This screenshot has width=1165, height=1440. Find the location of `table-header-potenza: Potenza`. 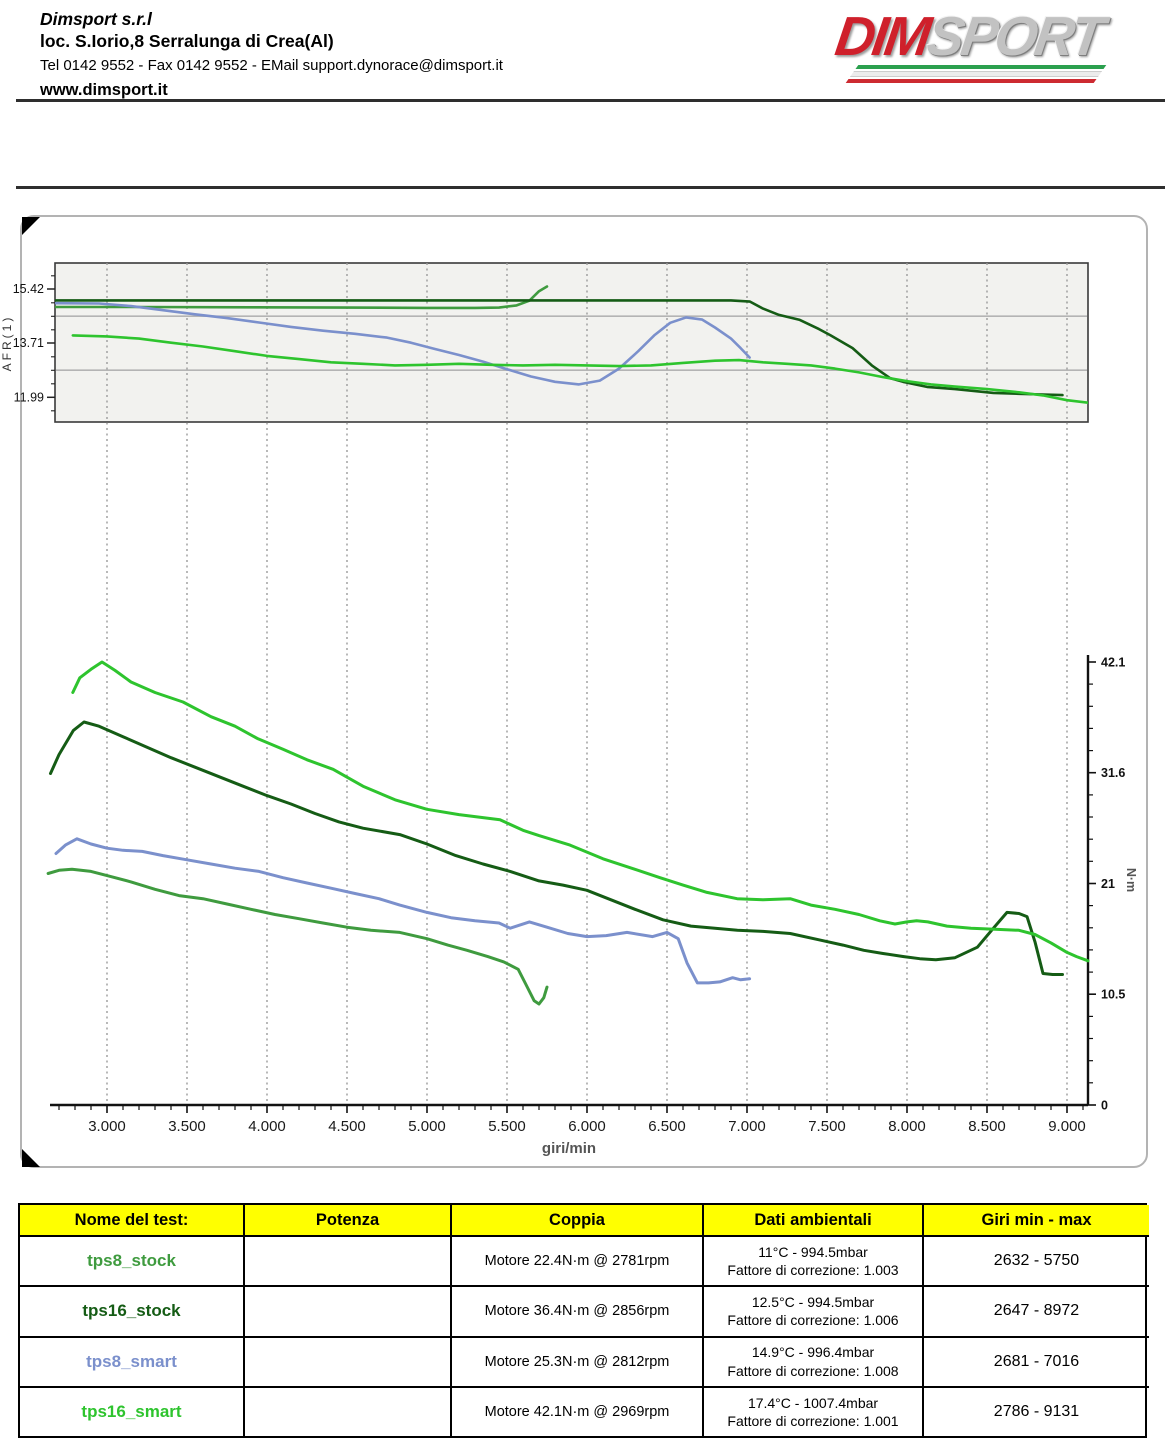

table-header-potenza: Potenza is located at coordinates (346, 1220).